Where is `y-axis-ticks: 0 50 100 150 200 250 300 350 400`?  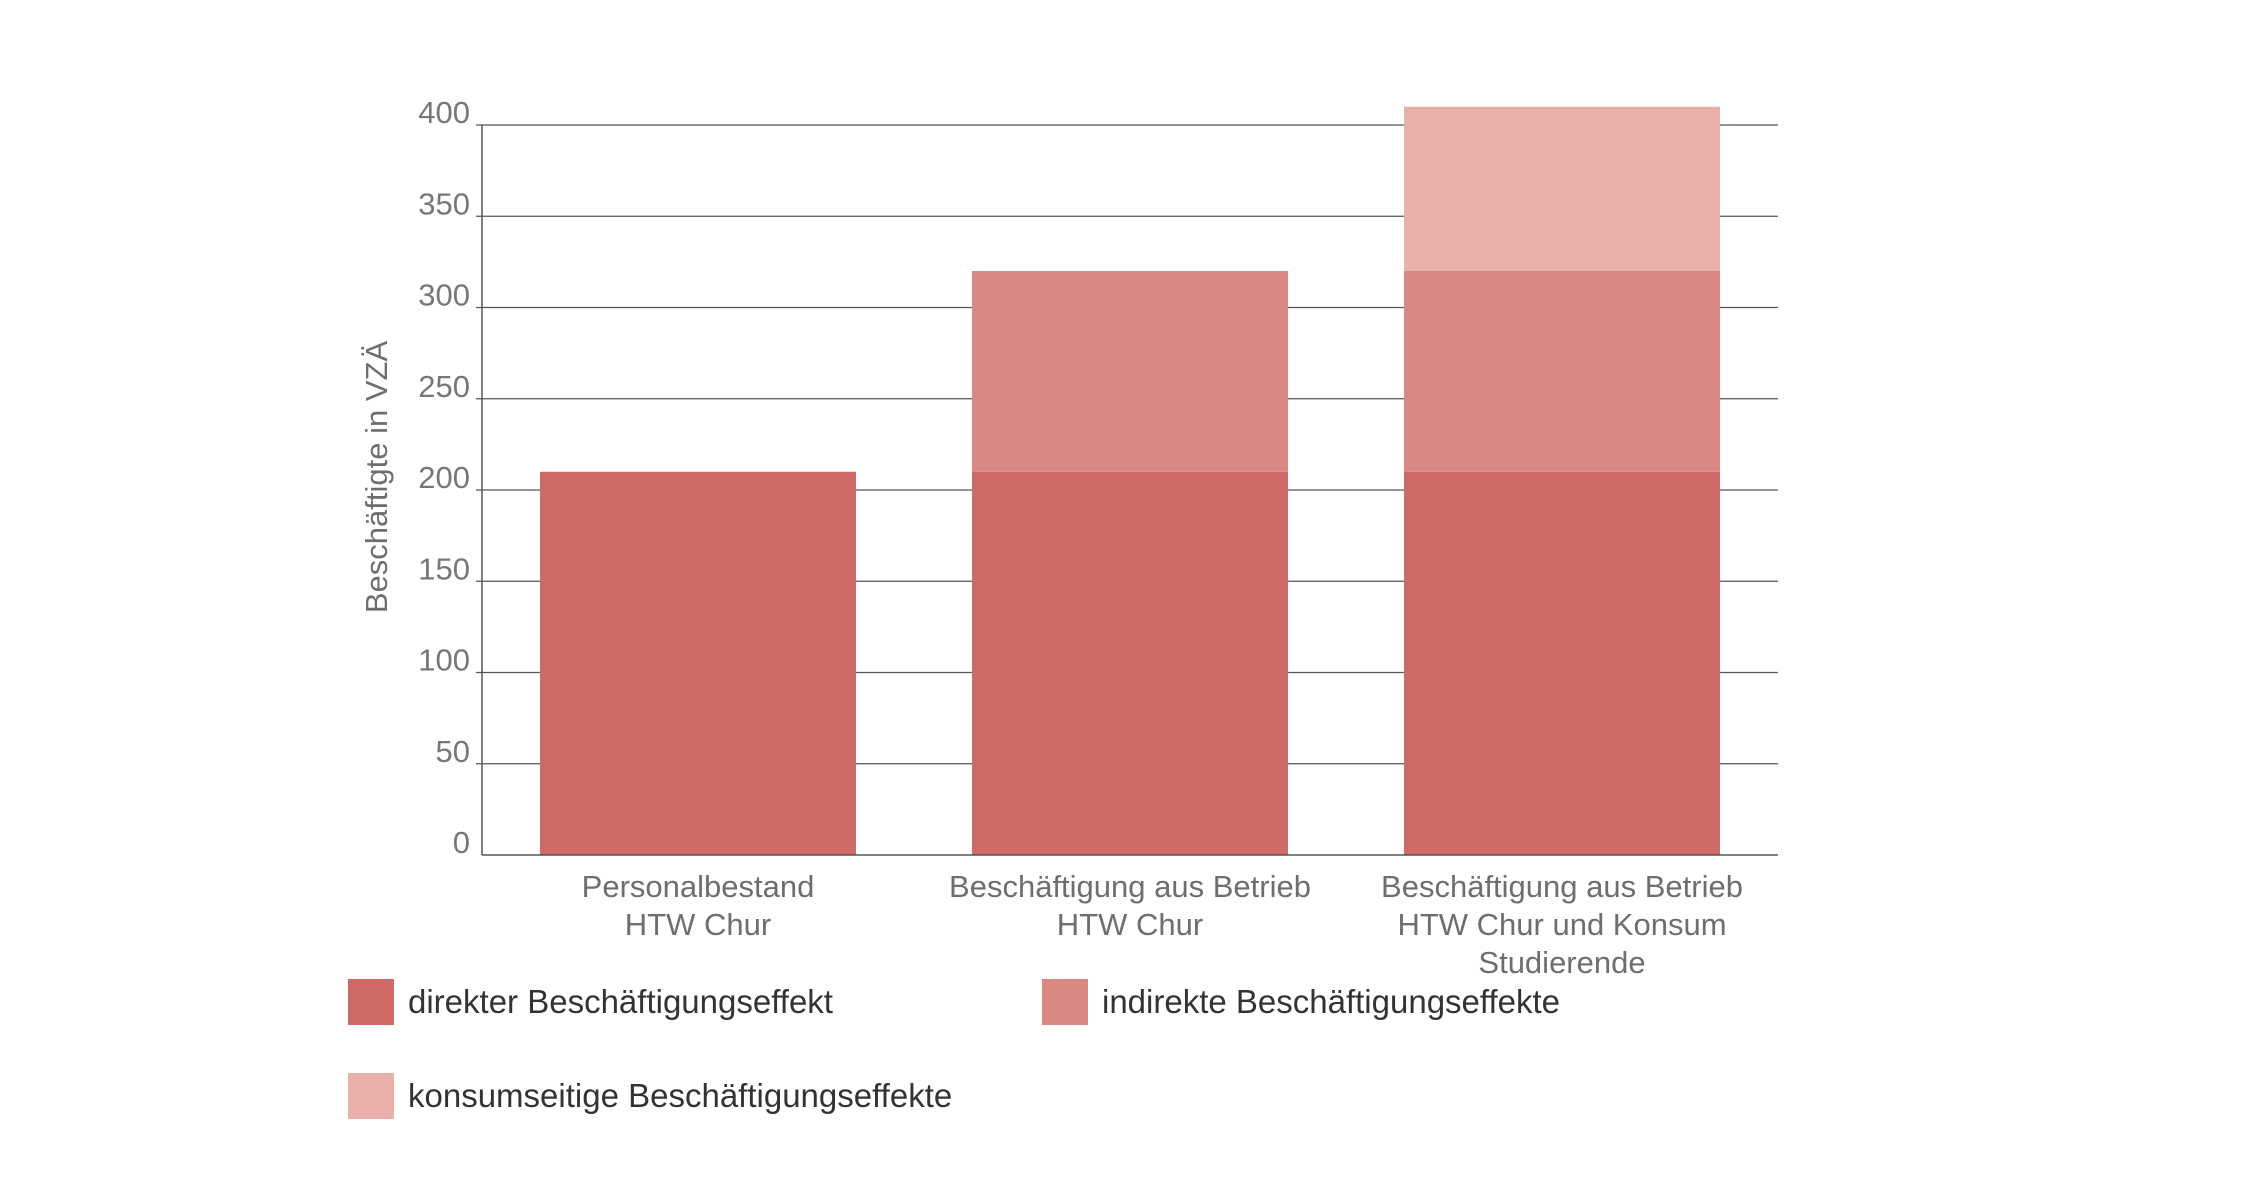 y-axis-ticks: 0 50 100 150 200 250 300 350 400 is located at coordinates (444, 477).